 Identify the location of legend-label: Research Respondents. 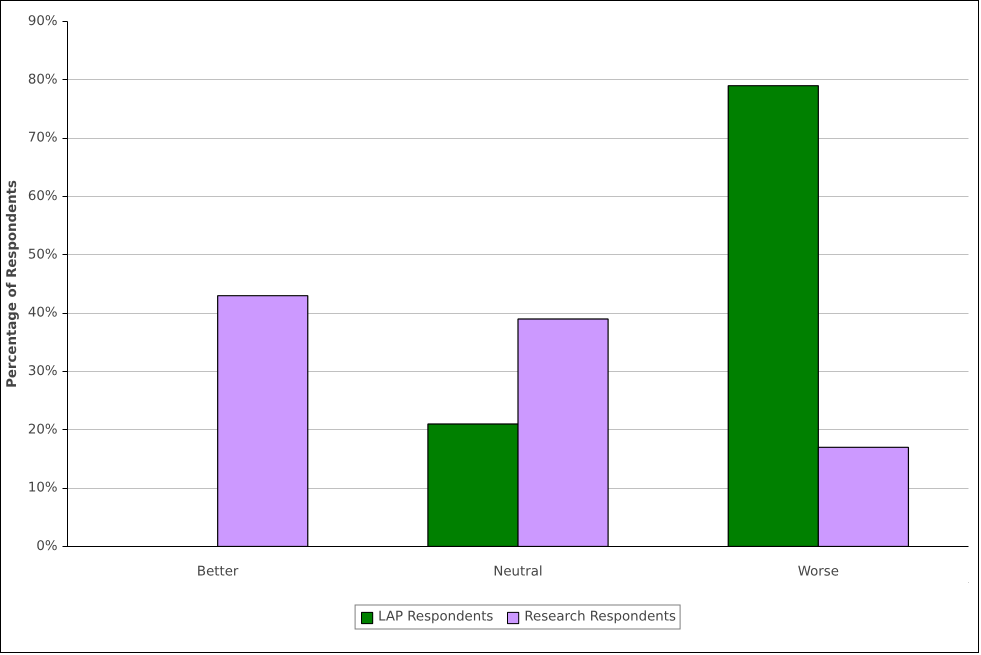
(600, 617).